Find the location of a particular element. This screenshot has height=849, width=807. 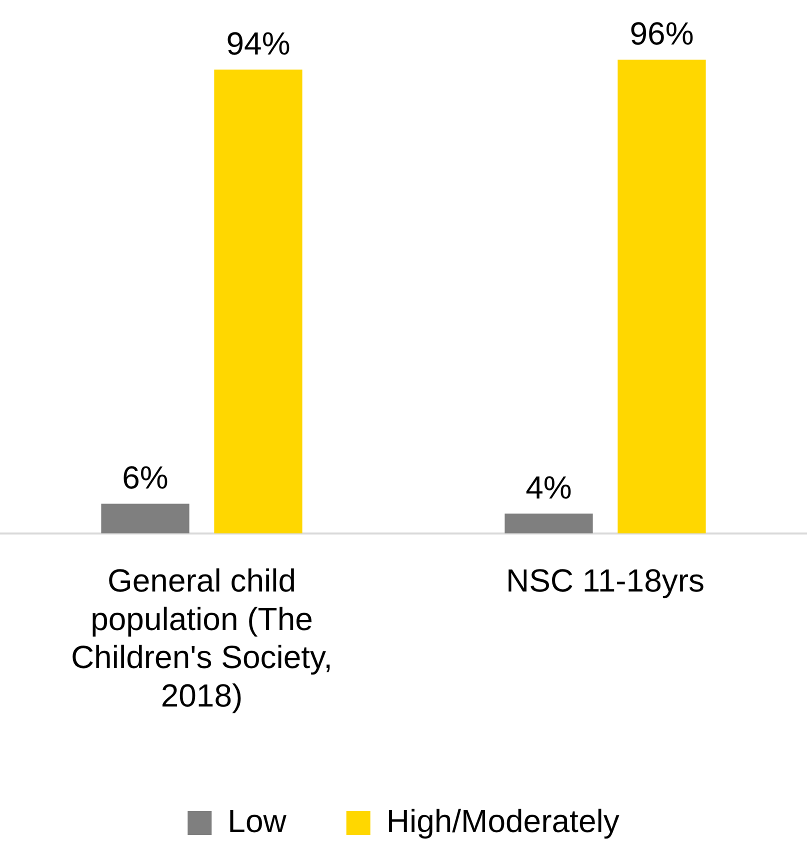

x-tick-label: General child population (The Children's Society, 2018) is located at coordinates (201, 638).